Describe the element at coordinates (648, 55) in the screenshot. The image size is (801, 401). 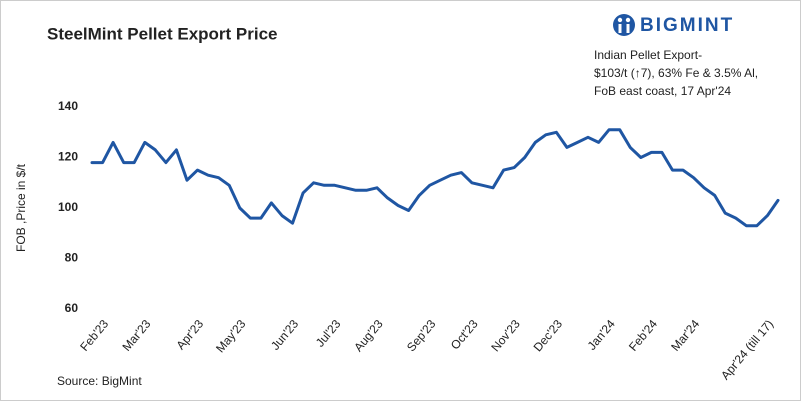
I see `annotation: Indian Pellet Export-` at that location.